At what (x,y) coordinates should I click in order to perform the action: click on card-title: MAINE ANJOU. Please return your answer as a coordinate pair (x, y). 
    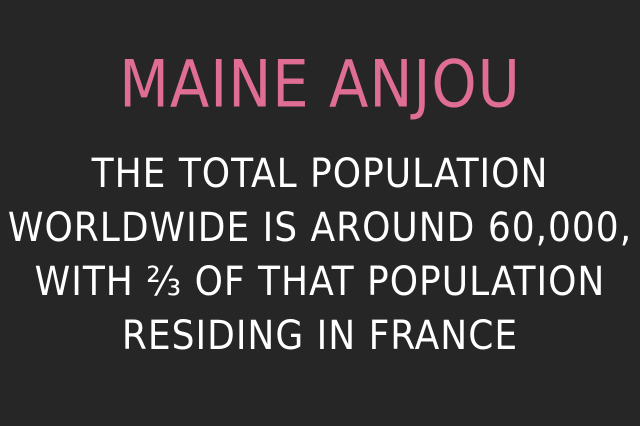
    Looking at the image, I should click on (320, 85).